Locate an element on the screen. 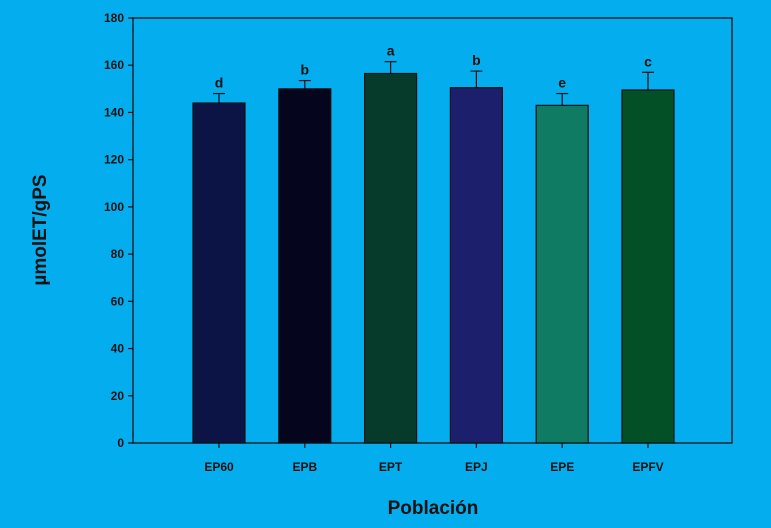 The image size is (771, 528). x-tick-label: EPE is located at coordinates (562, 467).